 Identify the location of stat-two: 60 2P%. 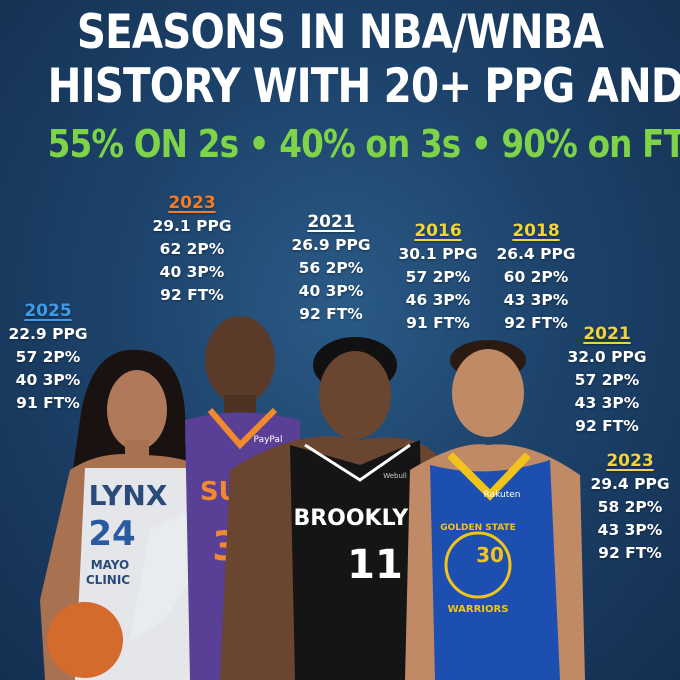
(536, 277).